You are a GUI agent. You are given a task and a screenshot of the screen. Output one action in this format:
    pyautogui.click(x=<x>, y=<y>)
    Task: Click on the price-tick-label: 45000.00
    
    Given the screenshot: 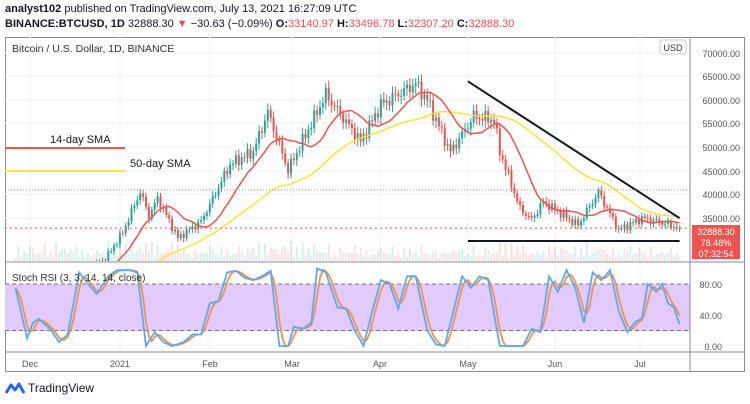 What is the action you would take?
    pyautogui.click(x=721, y=172)
    